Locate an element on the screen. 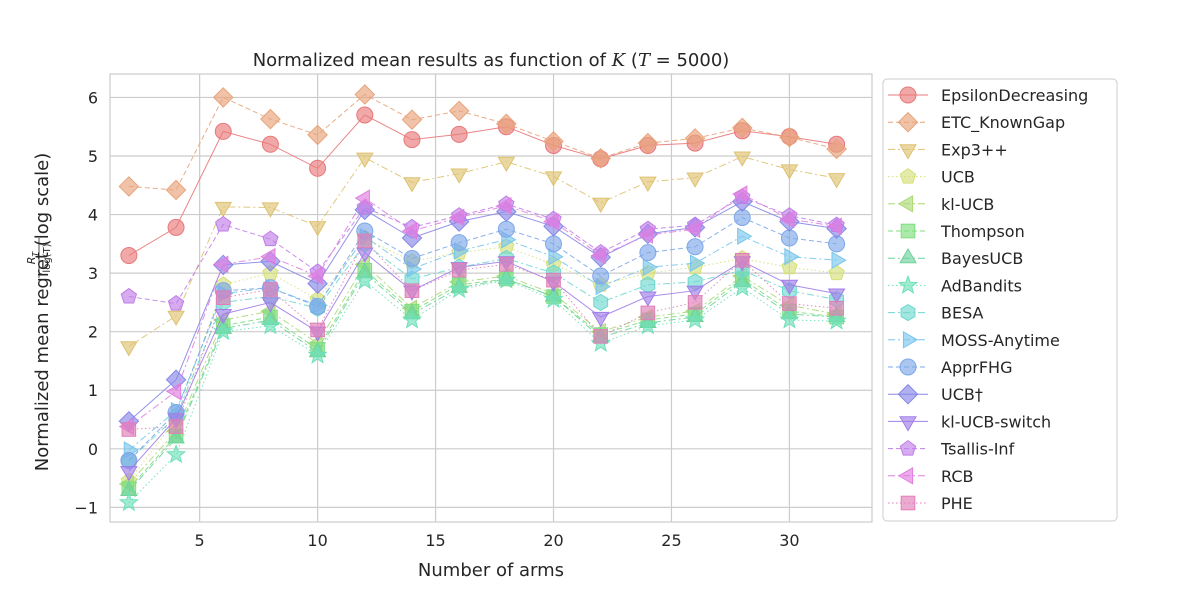 This screenshot has height=604, width=1200. legend-label: BESA is located at coordinates (962, 313).